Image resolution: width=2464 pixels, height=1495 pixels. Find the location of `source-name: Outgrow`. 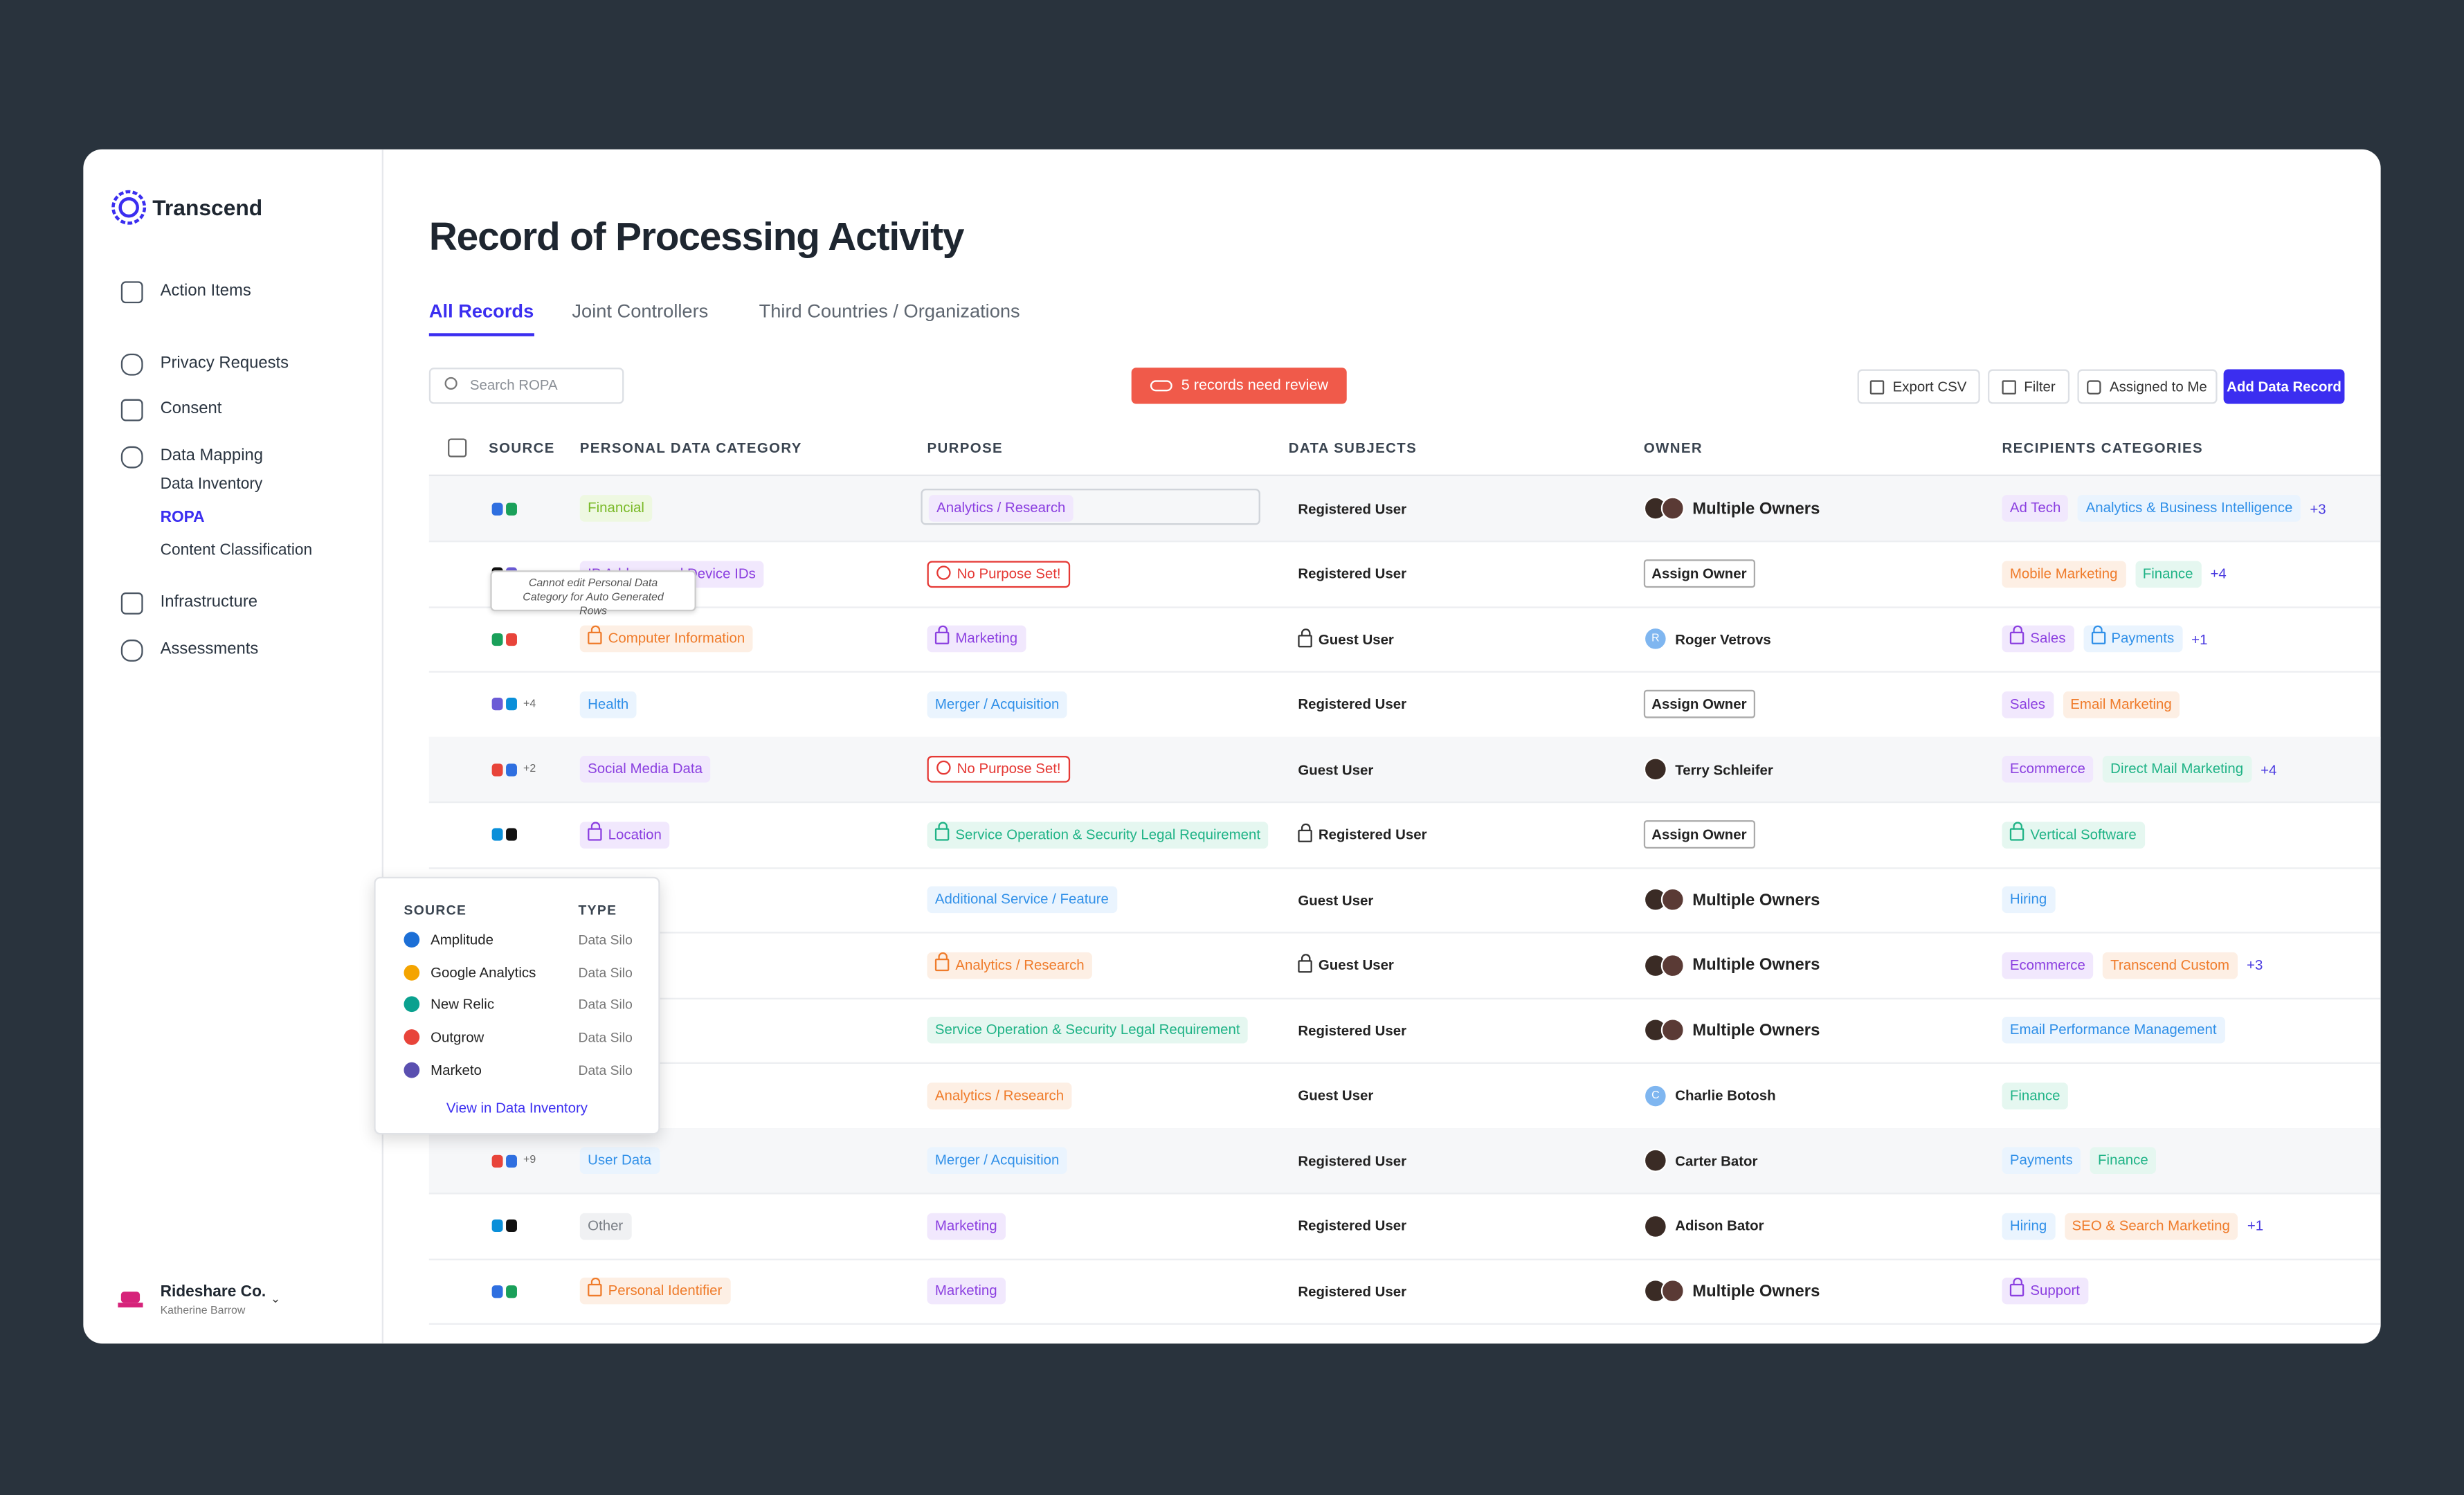

source-name: Outgrow is located at coordinates (457, 1037).